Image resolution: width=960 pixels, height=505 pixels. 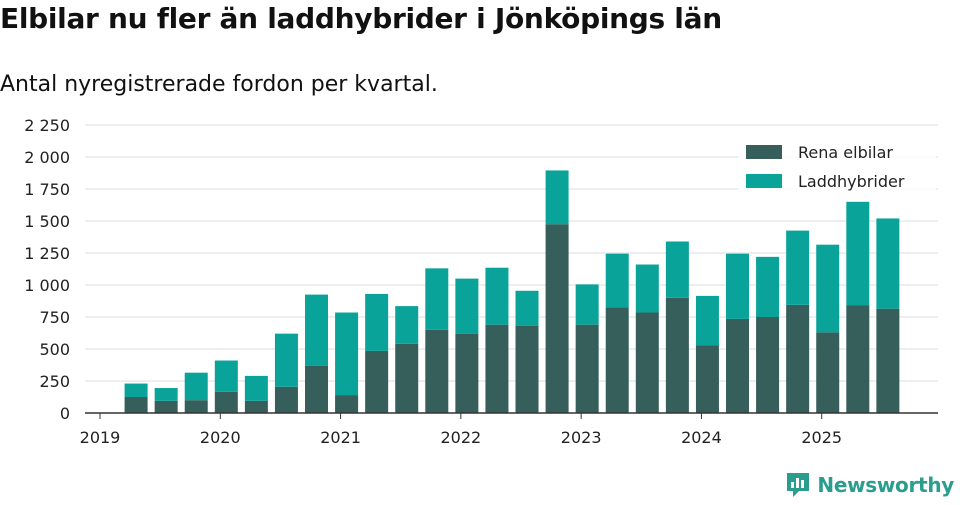 What do you see at coordinates (65, 413) in the screenshot?
I see `y-tick-label: 0` at bounding box center [65, 413].